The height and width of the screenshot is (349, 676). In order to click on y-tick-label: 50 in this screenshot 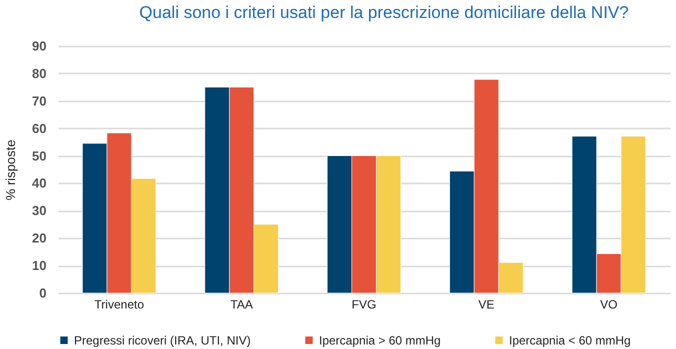, I will do `click(39, 156)`.